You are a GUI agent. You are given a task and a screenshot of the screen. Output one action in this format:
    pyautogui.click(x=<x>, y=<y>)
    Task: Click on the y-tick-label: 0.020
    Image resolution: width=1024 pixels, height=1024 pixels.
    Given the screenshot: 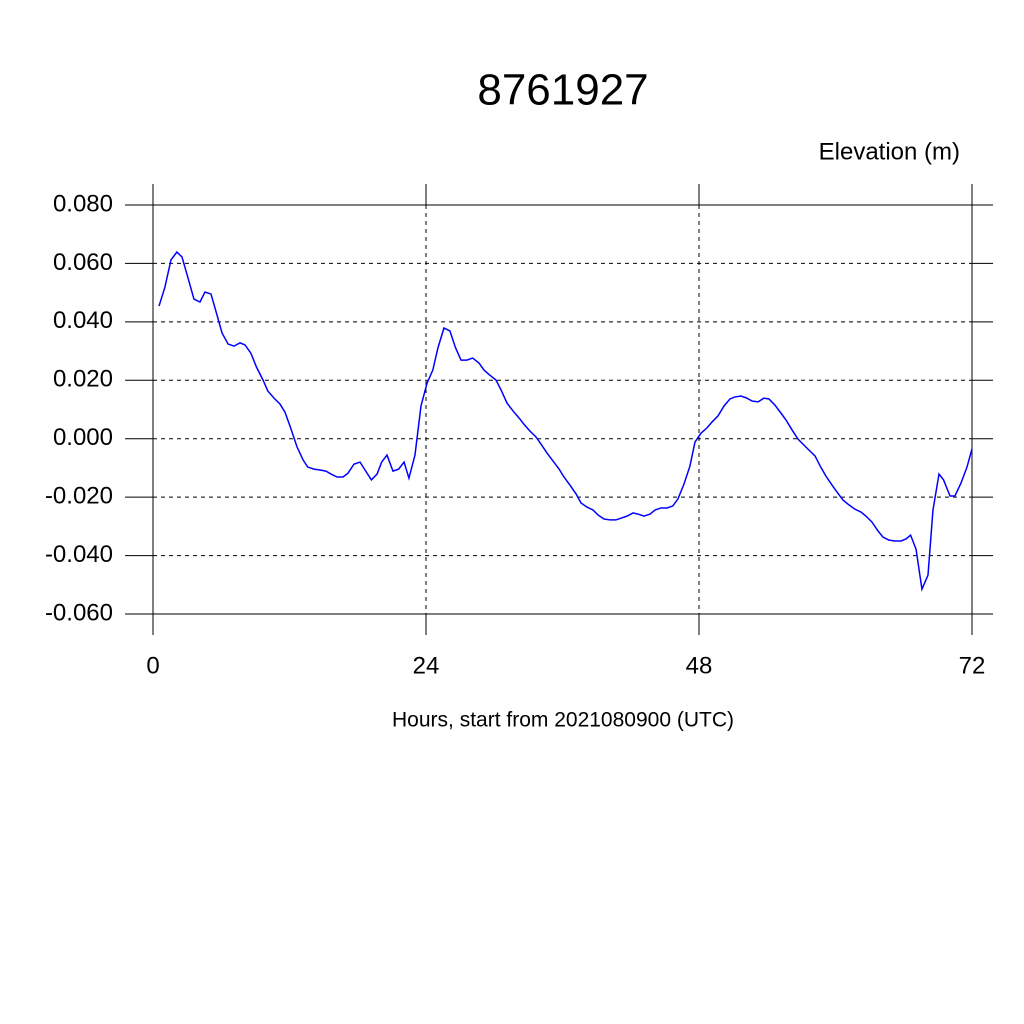 What is the action you would take?
    pyautogui.click(x=83, y=379)
    